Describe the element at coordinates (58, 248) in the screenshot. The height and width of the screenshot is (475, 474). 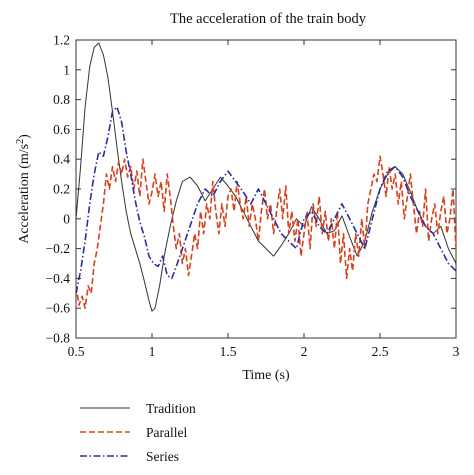
I see `y-tick-label: −0.2` at that location.